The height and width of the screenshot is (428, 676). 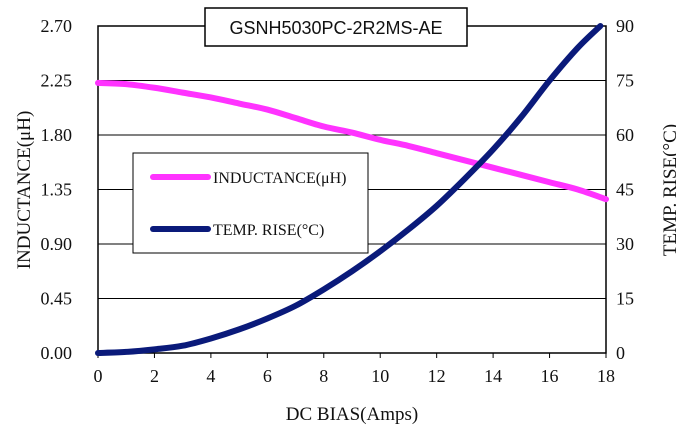 What do you see at coordinates (625, 135) in the screenshot?
I see `y-right-tick-label: 60` at bounding box center [625, 135].